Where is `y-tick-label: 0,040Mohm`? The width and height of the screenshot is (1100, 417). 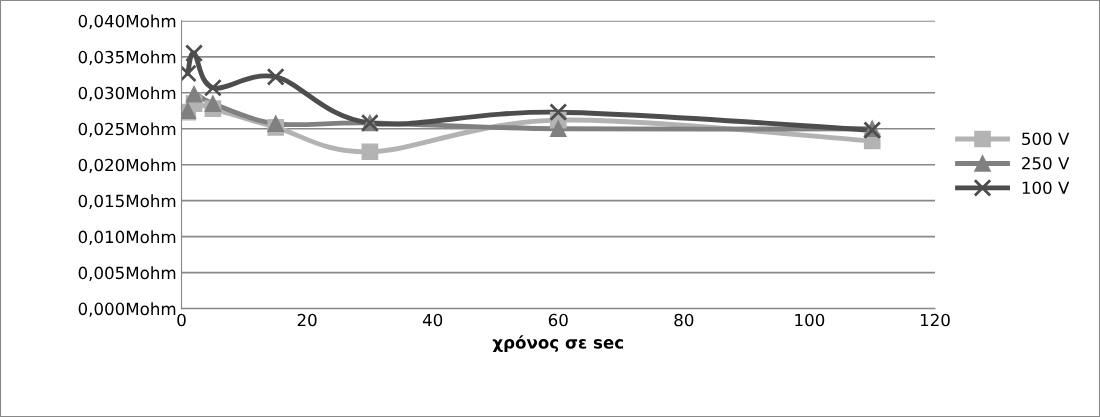 y-tick-label: 0,040Mohm is located at coordinates (127, 22).